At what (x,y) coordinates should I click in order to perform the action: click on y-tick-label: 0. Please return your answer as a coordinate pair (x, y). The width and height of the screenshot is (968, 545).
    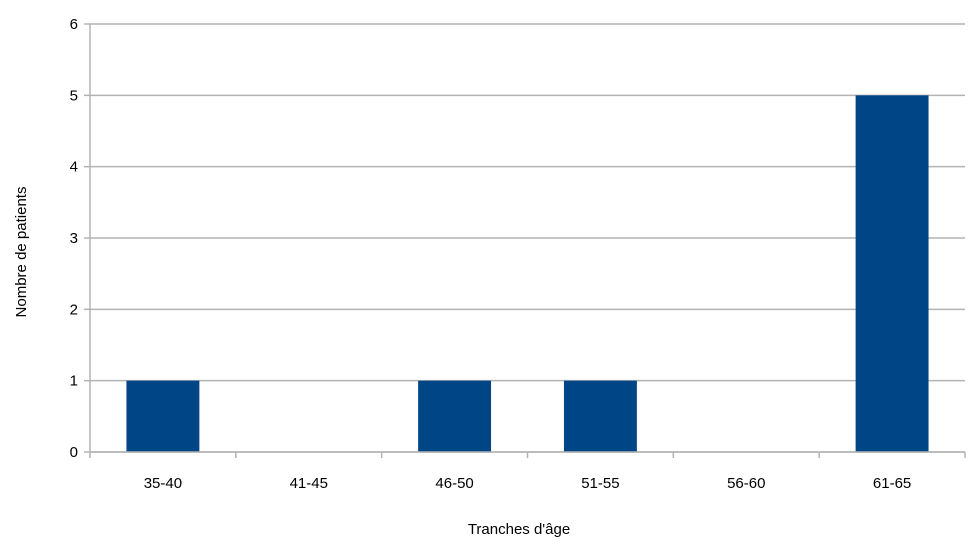
    Looking at the image, I should click on (74, 452).